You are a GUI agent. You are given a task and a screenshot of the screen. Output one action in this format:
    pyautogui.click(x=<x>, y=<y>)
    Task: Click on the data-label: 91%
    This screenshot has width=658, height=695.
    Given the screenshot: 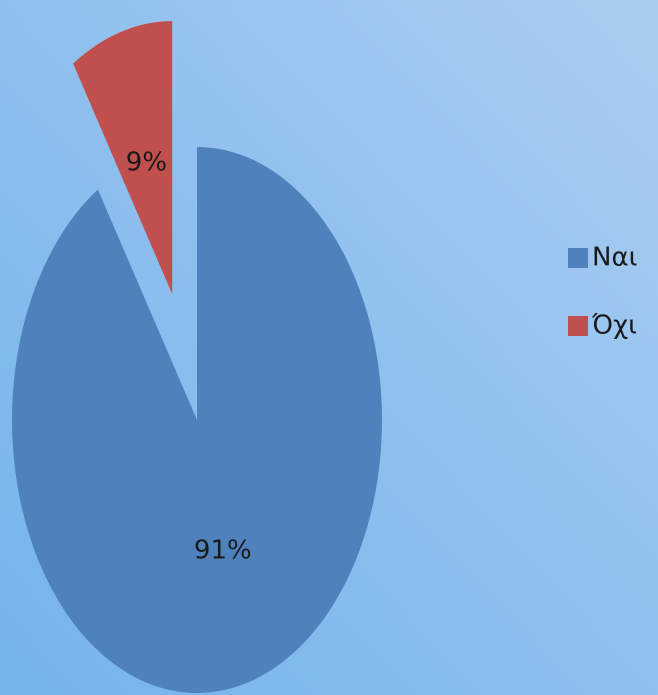 What is the action you would take?
    pyautogui.click(x=223, y=551)
    